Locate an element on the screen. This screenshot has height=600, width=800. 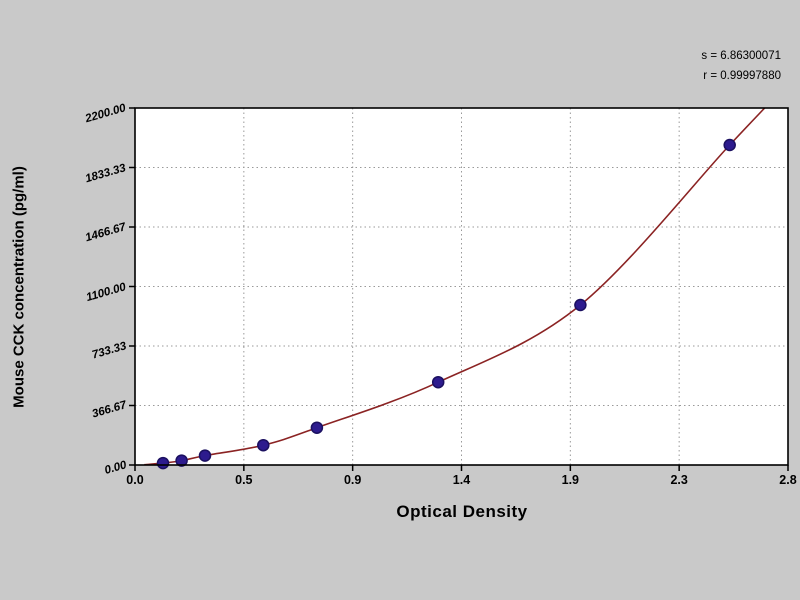
fit-annotation-r: r = 0.99997880 is located at coordinates (742, 76).